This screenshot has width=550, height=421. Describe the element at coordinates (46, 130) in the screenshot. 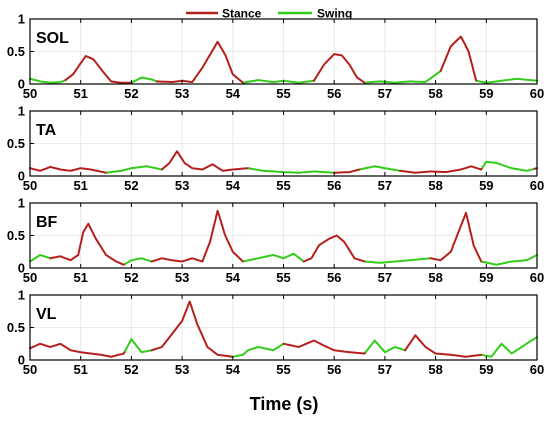

I see `panel-label: TA` at that location.